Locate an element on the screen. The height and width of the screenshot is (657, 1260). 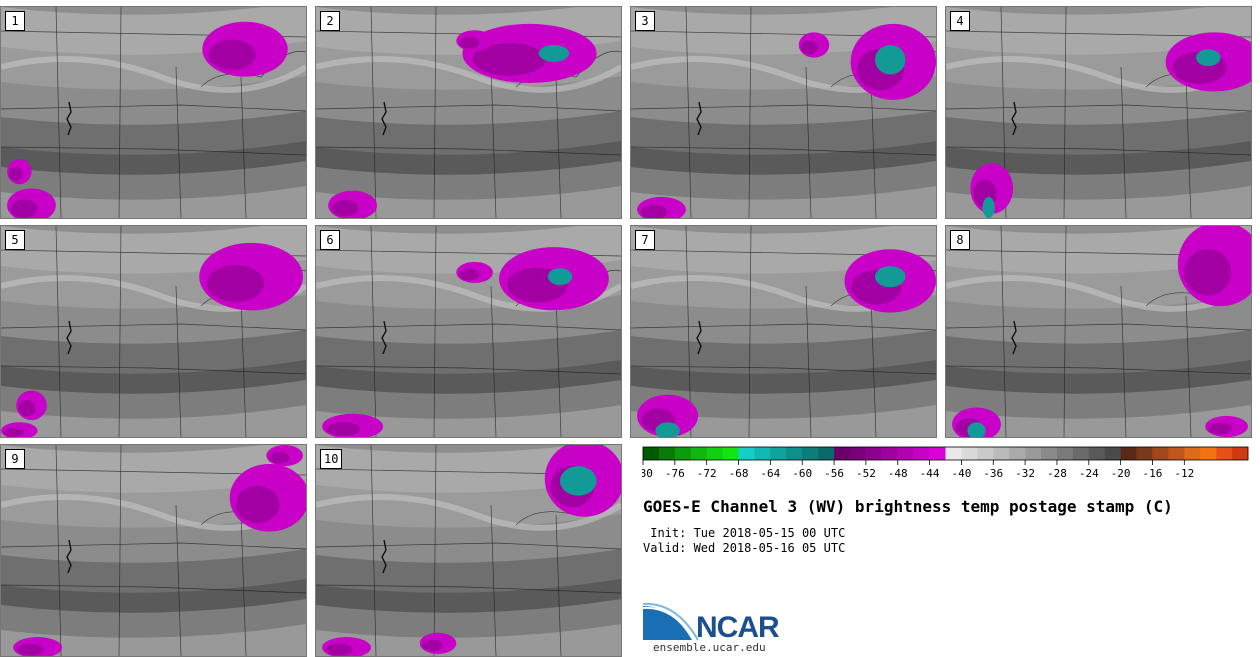
colorbar-tick-label: -80 is located at coordinates (647, 473).